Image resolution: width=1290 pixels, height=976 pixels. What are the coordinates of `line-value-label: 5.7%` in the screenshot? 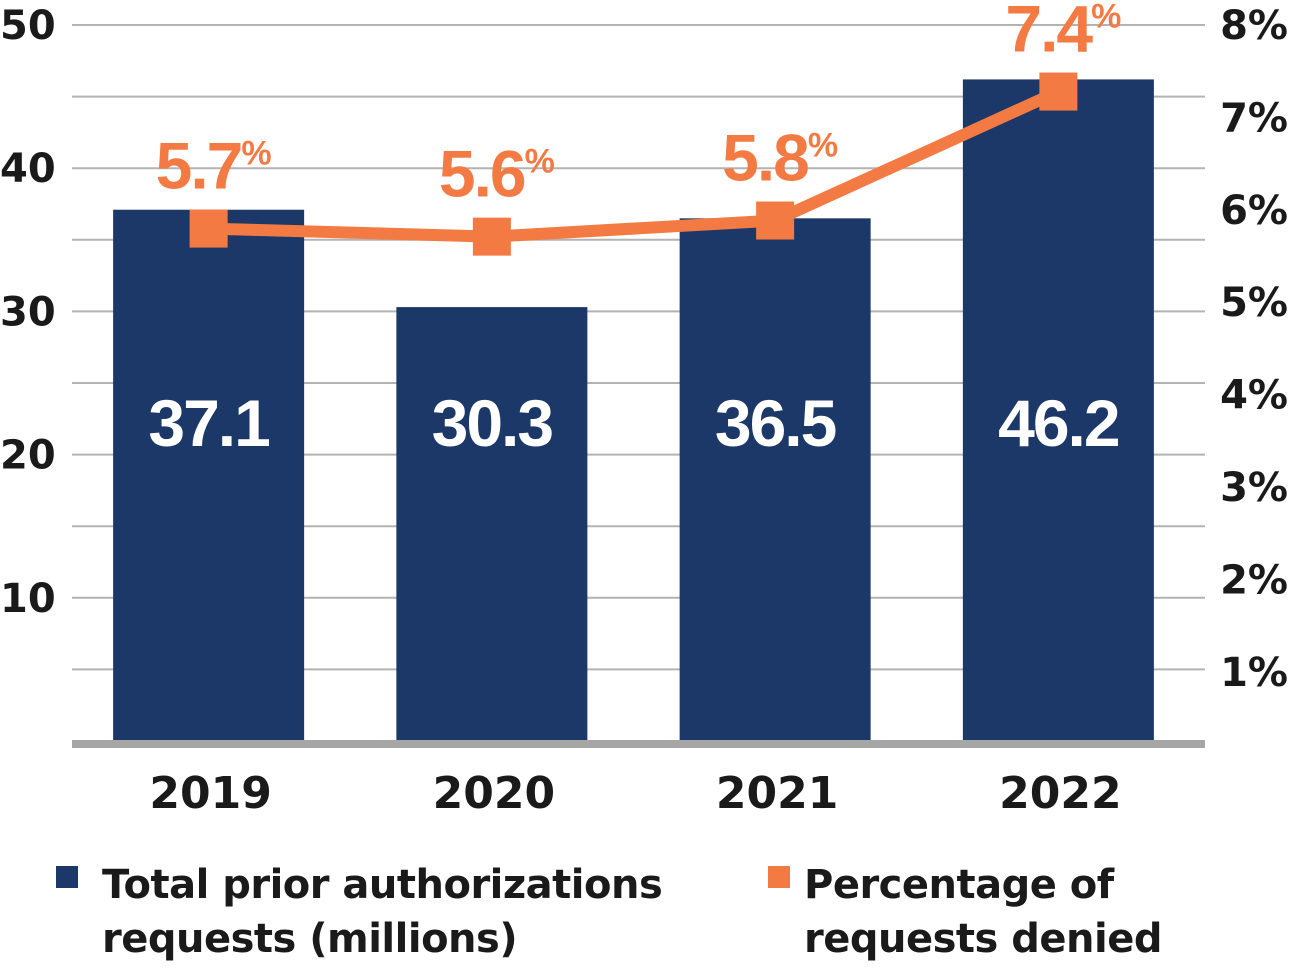 It's located at (214, 166).